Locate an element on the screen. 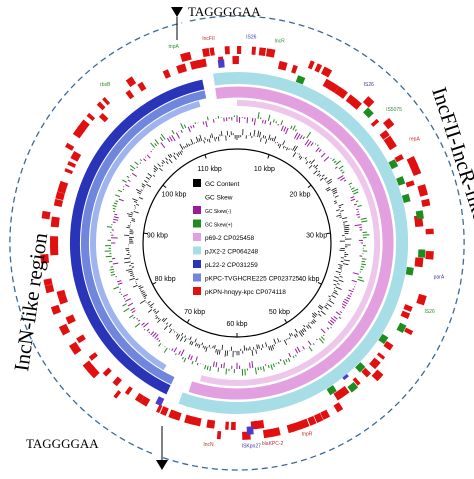 The height and width of the screenshot is (479, 474). tick-label: 10 kbp is located at coordinates (264, 169).